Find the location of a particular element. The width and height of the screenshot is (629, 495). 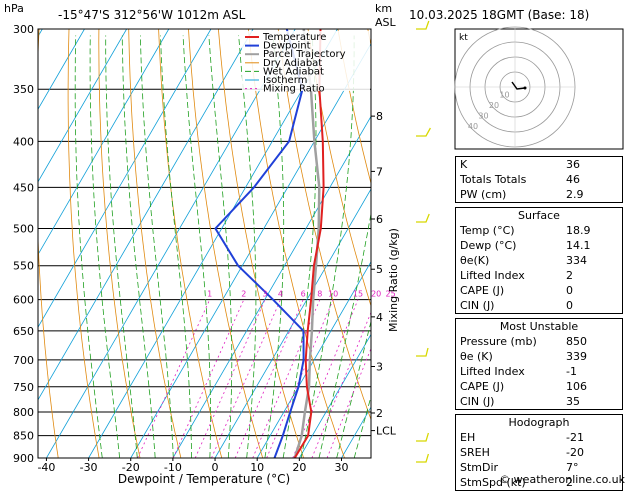

index-value: 334 is located at coordinates (592, 260).